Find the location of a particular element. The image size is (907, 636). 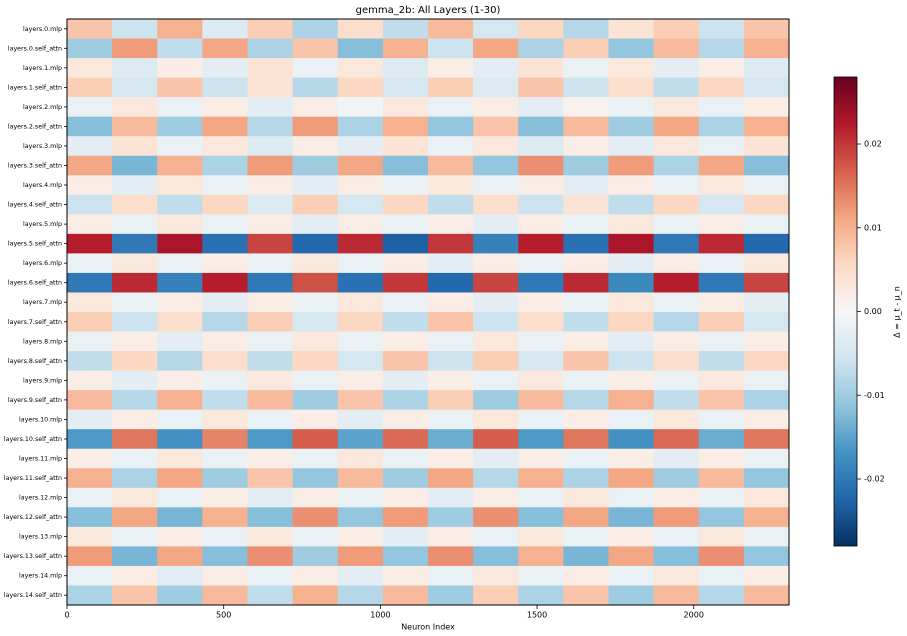

y-tick-label: layers.11.mlp is located at coordinates (40, 459).